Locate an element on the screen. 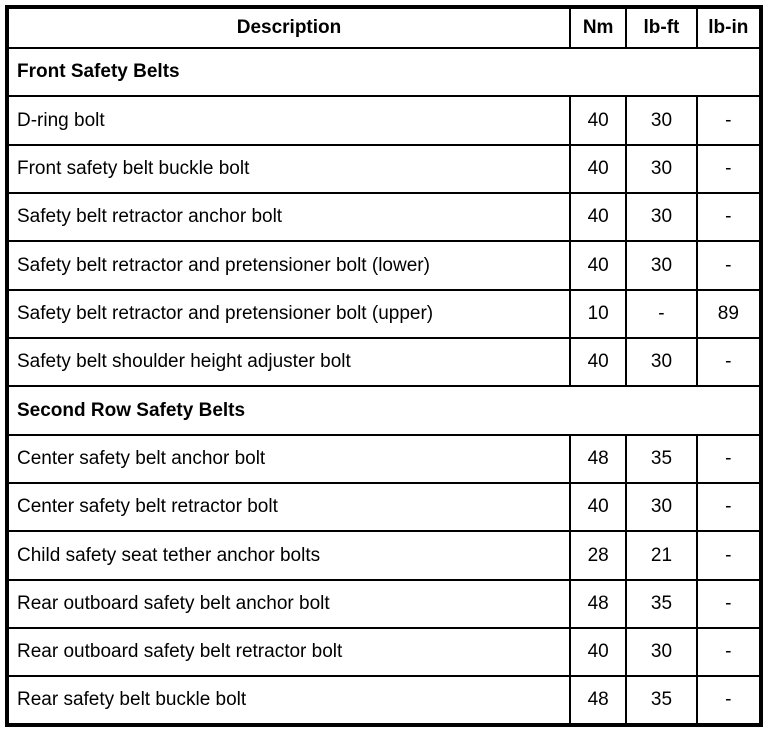  table-row: Front safety belt buckle bolt 40 30 - is located at coordinates (384, 169).